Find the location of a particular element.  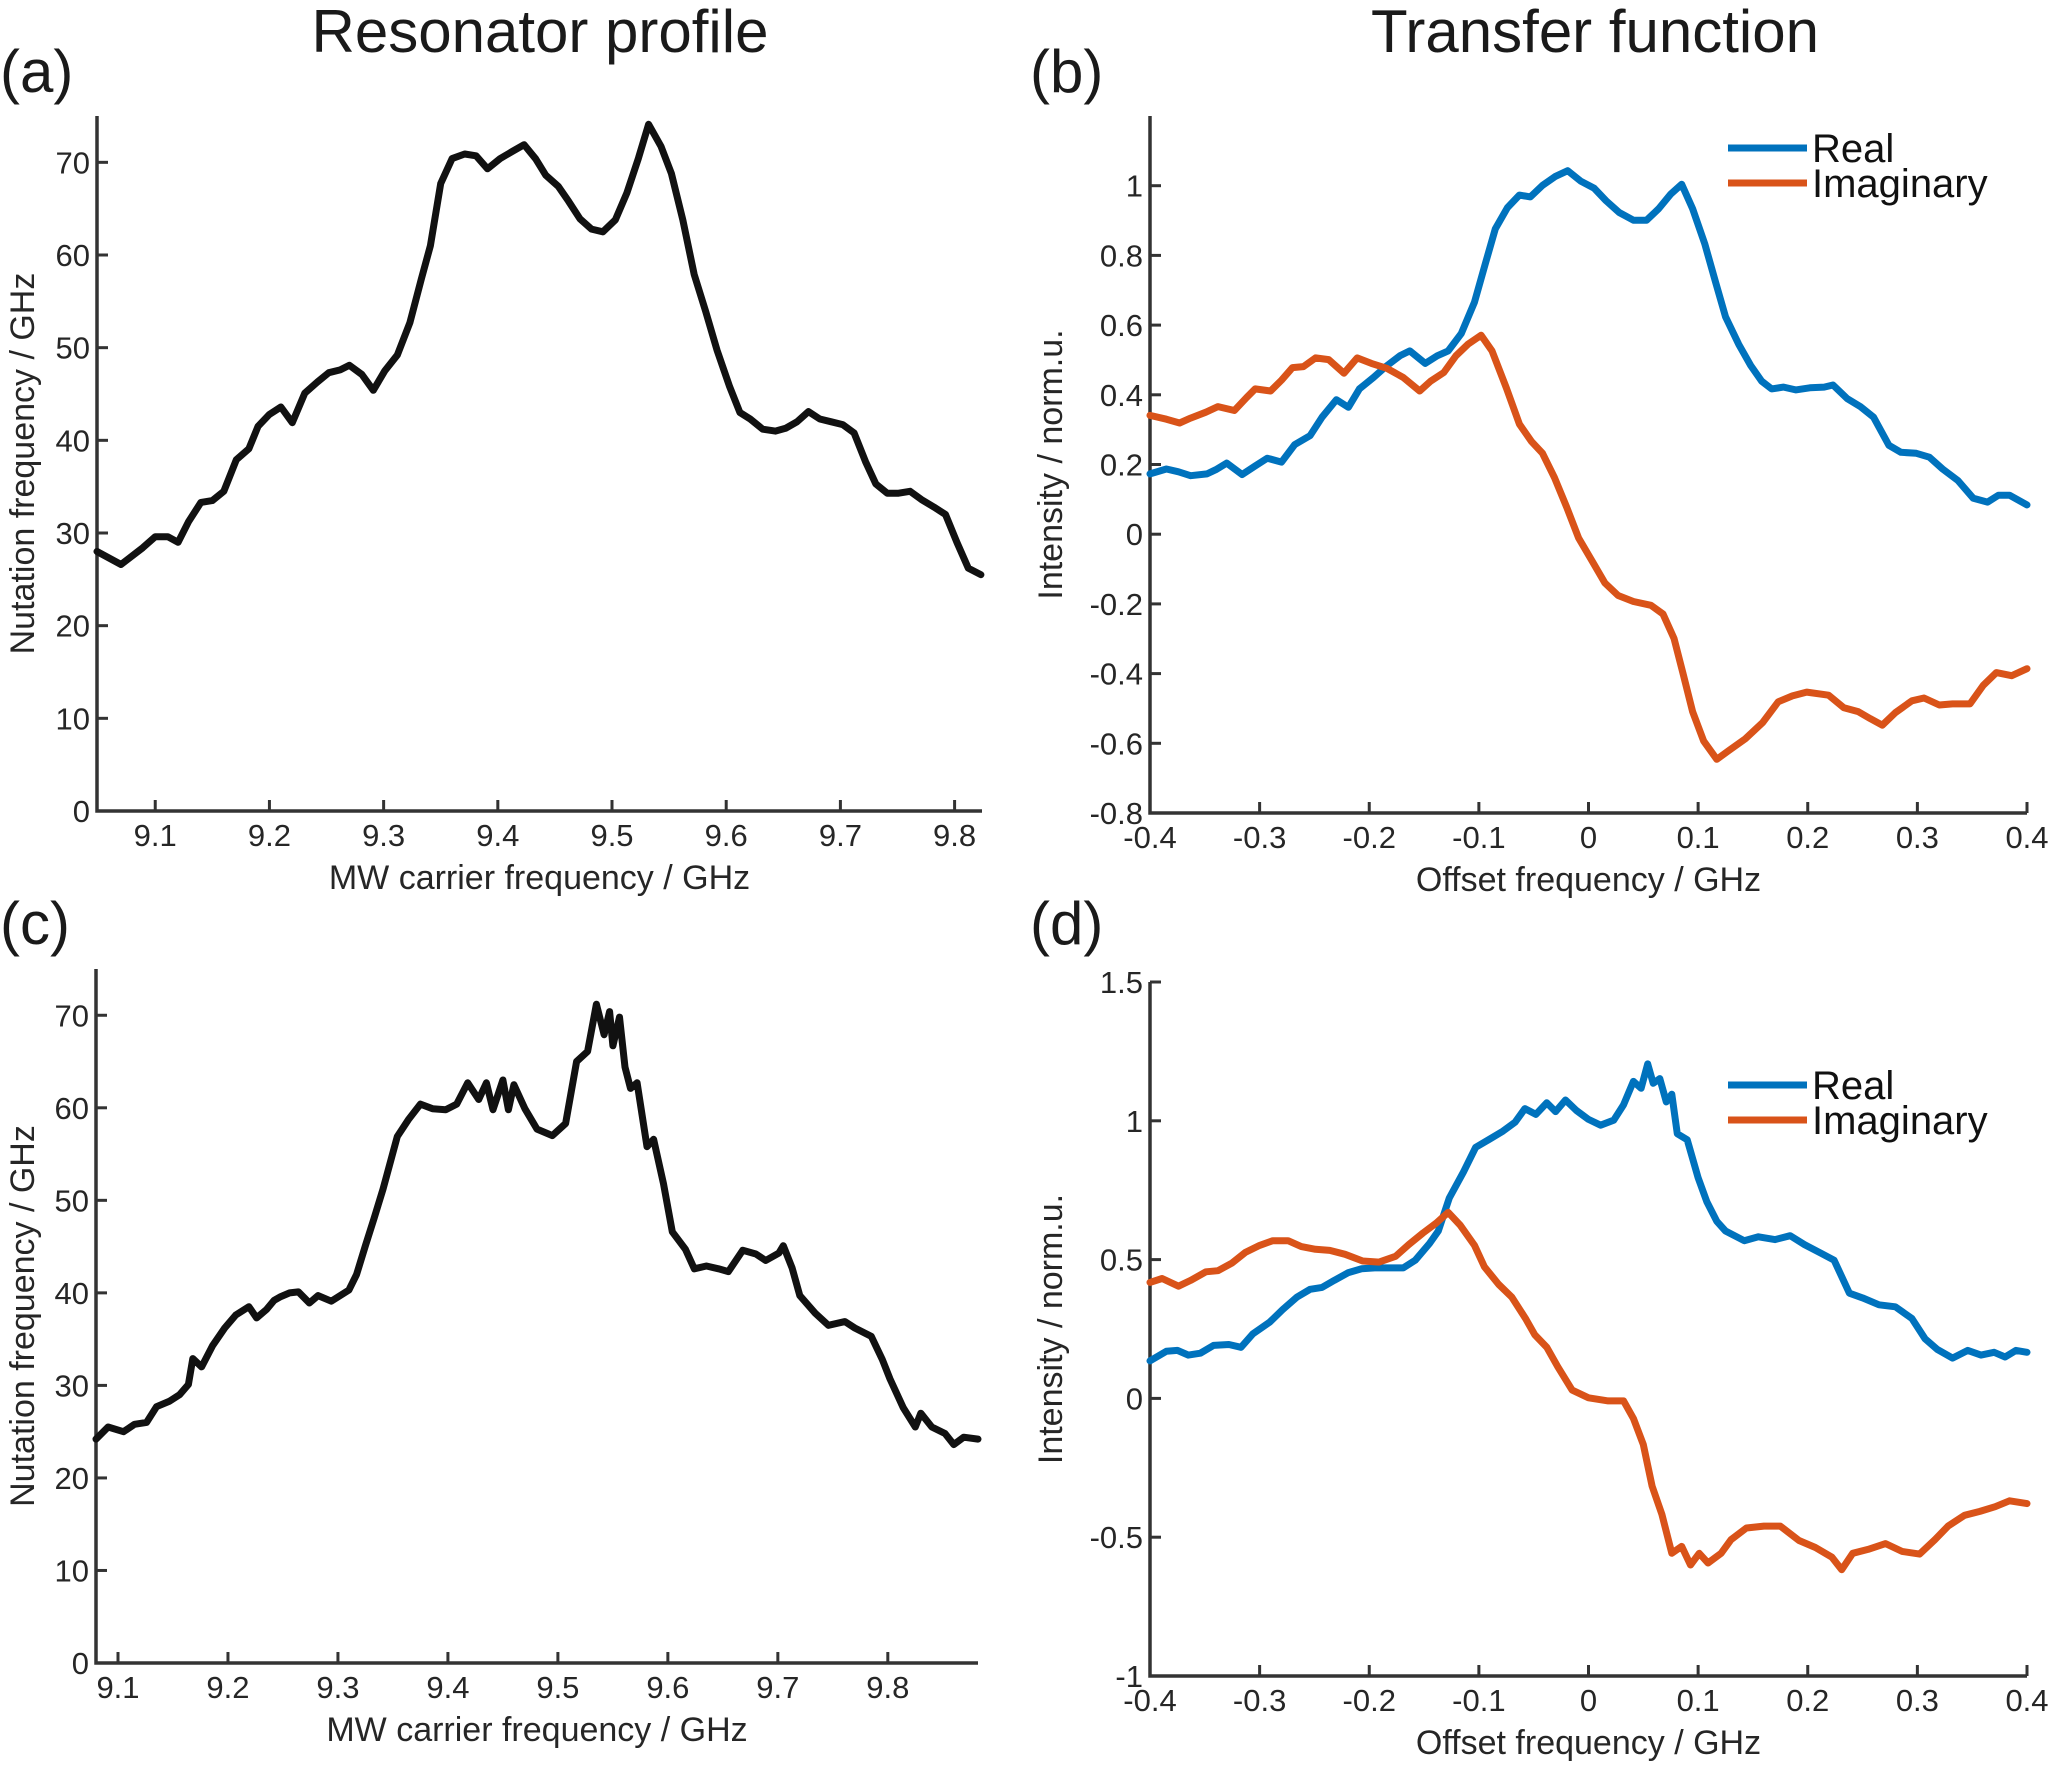

y-tick-label: -0.5 is located at coordinates (1116, 1537).